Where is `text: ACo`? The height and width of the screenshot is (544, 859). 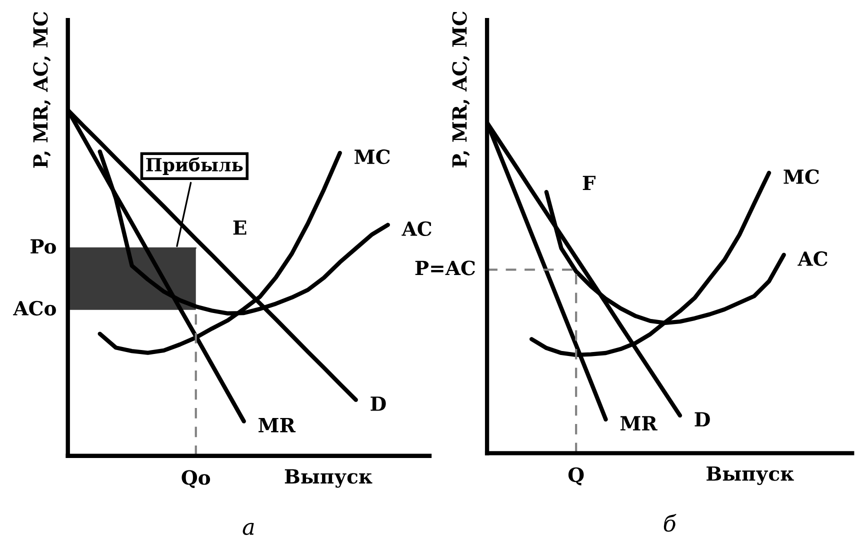 text: ACo is located at coordinates (34, 308).